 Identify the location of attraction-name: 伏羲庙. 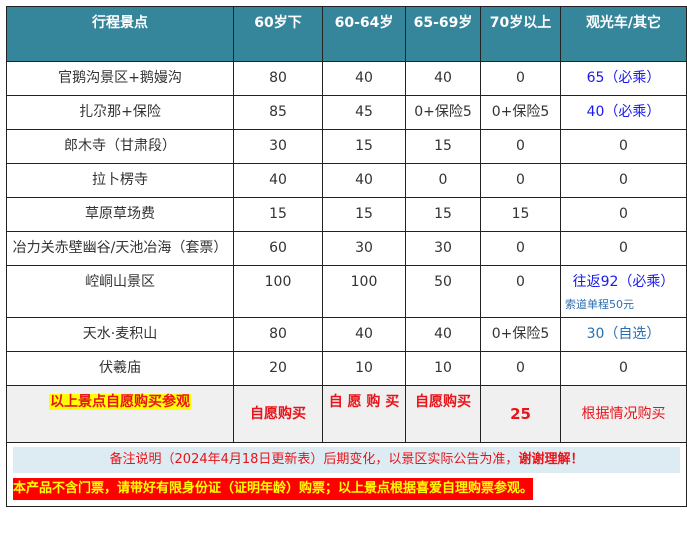
(120, 368).